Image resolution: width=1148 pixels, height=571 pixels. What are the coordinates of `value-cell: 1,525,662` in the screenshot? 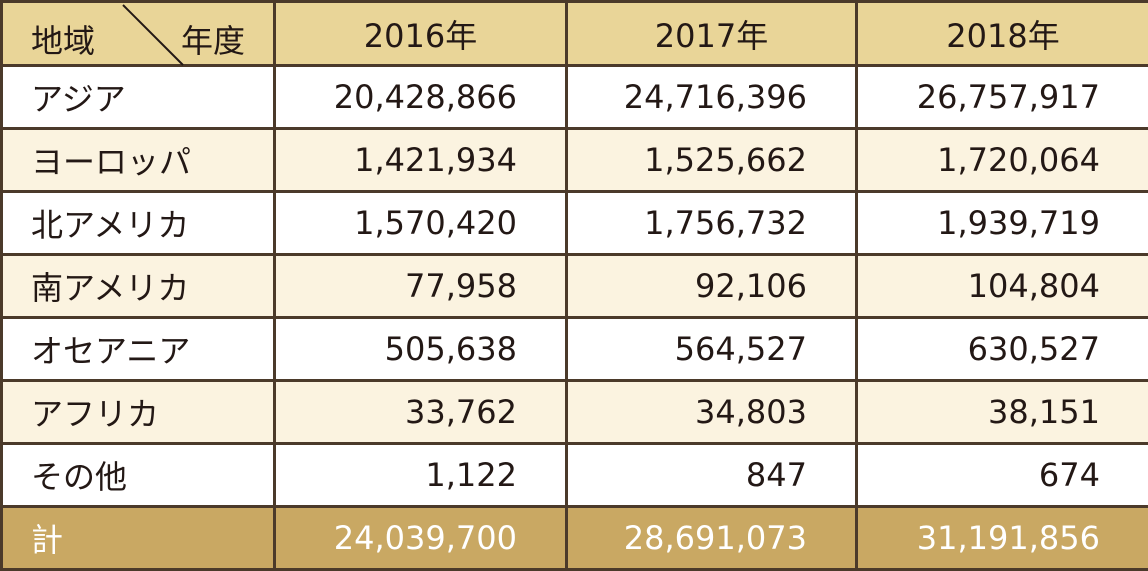 It's located at (712, 160).